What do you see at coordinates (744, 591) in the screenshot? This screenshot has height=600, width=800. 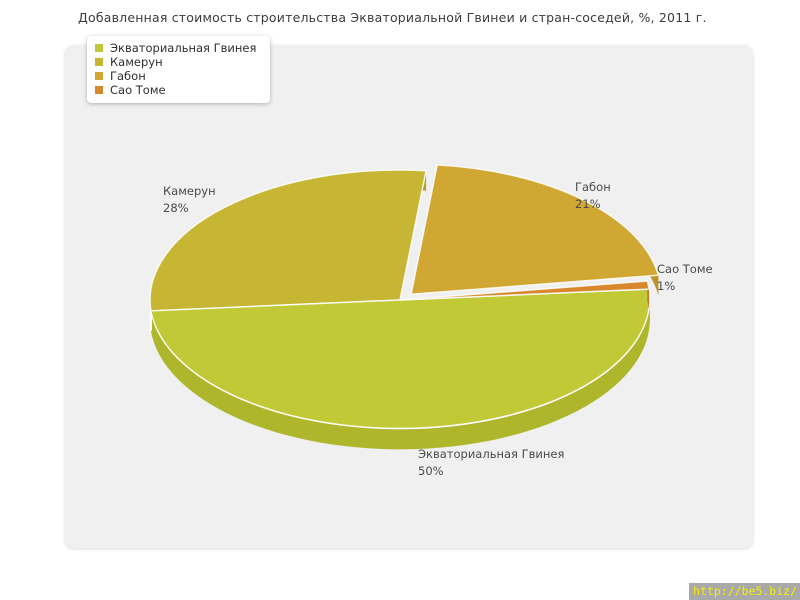 I see `watermark-link: http://be5.biz/` at bounding box center [744, 591].